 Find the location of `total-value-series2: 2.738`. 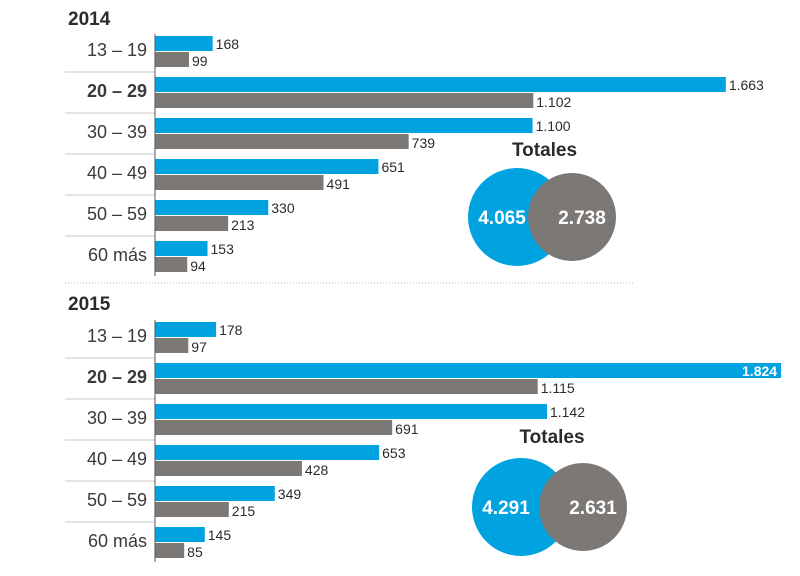

total-value-series2: 2.738 is located at coordinates (582, 218).